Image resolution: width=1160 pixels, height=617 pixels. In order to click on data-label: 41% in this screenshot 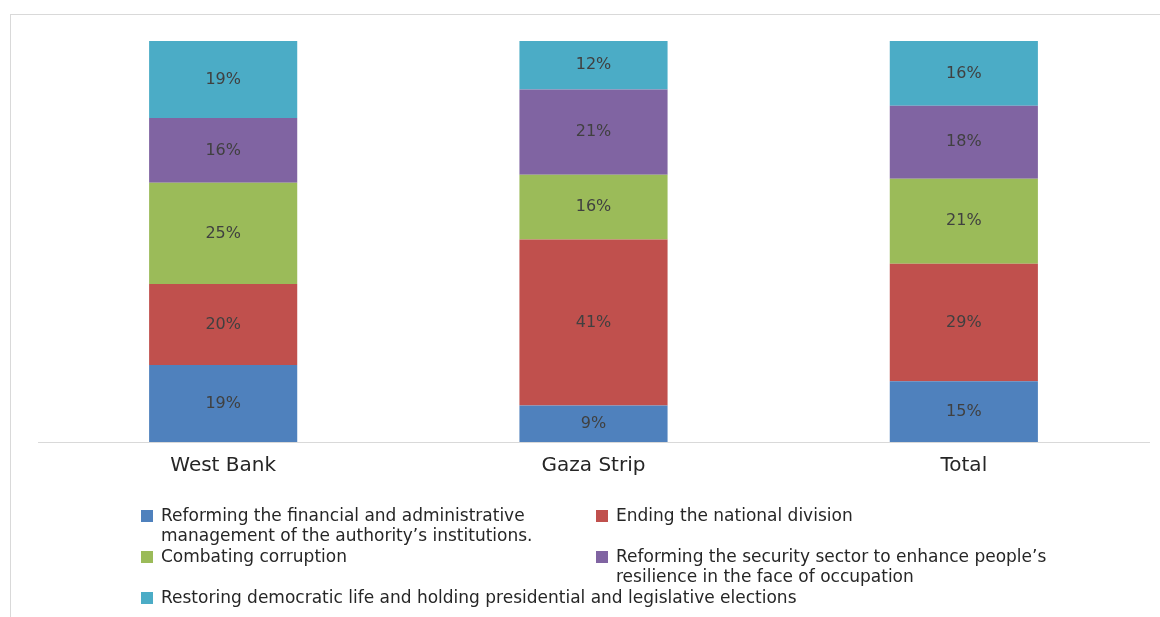, I will do `click(593, 321)`.